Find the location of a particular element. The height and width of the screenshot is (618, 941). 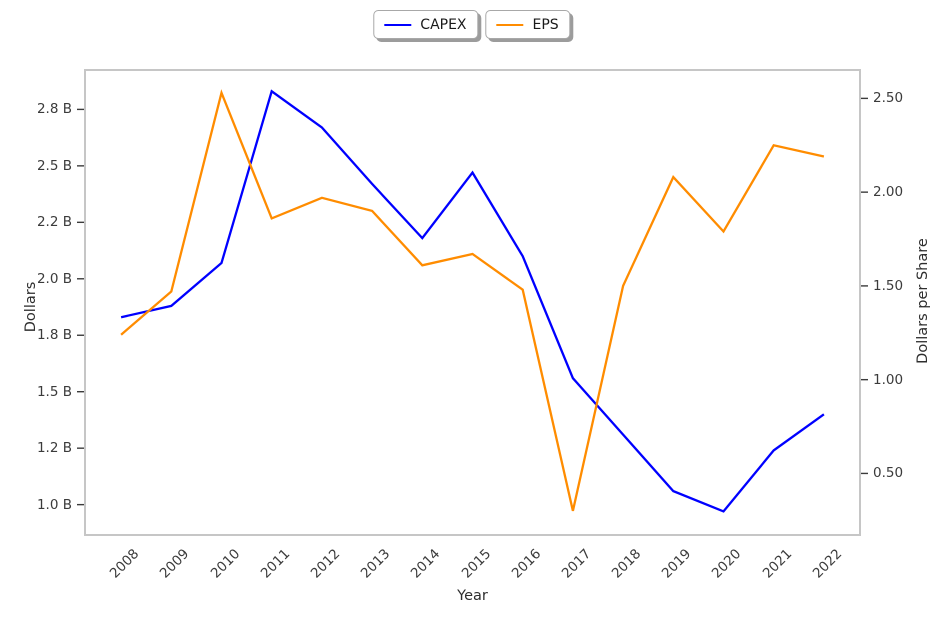

legend-item-capex: CAPEX is located at coordinates (426, 24).